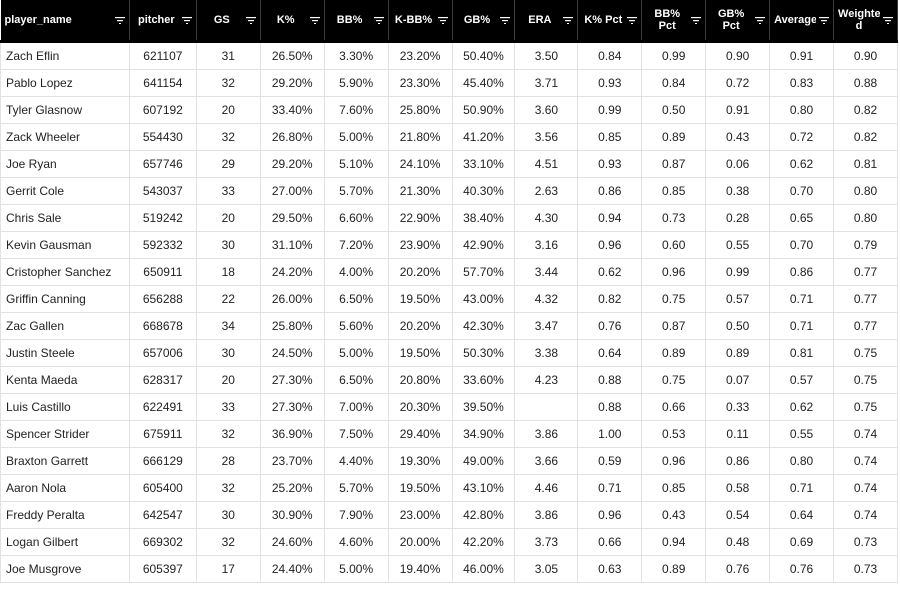 The width and height of the screenshot is (900, 589). What do you see at coordinates (610, 83) in the screenshot?
I see `cell-kpct-pct: 0.93` at bounding box center [610, 83].